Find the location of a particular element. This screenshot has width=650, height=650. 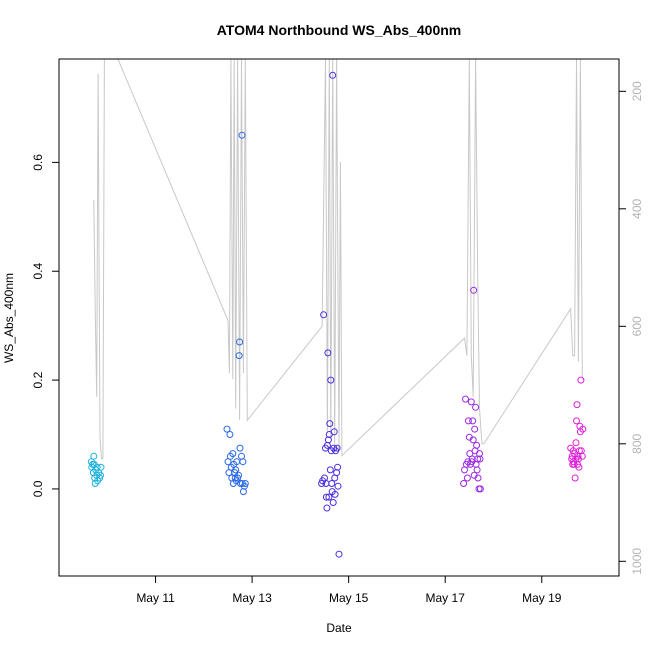

secondary-y-axis: 200 400 600 800 1000 is located at coordinates (631, 328).